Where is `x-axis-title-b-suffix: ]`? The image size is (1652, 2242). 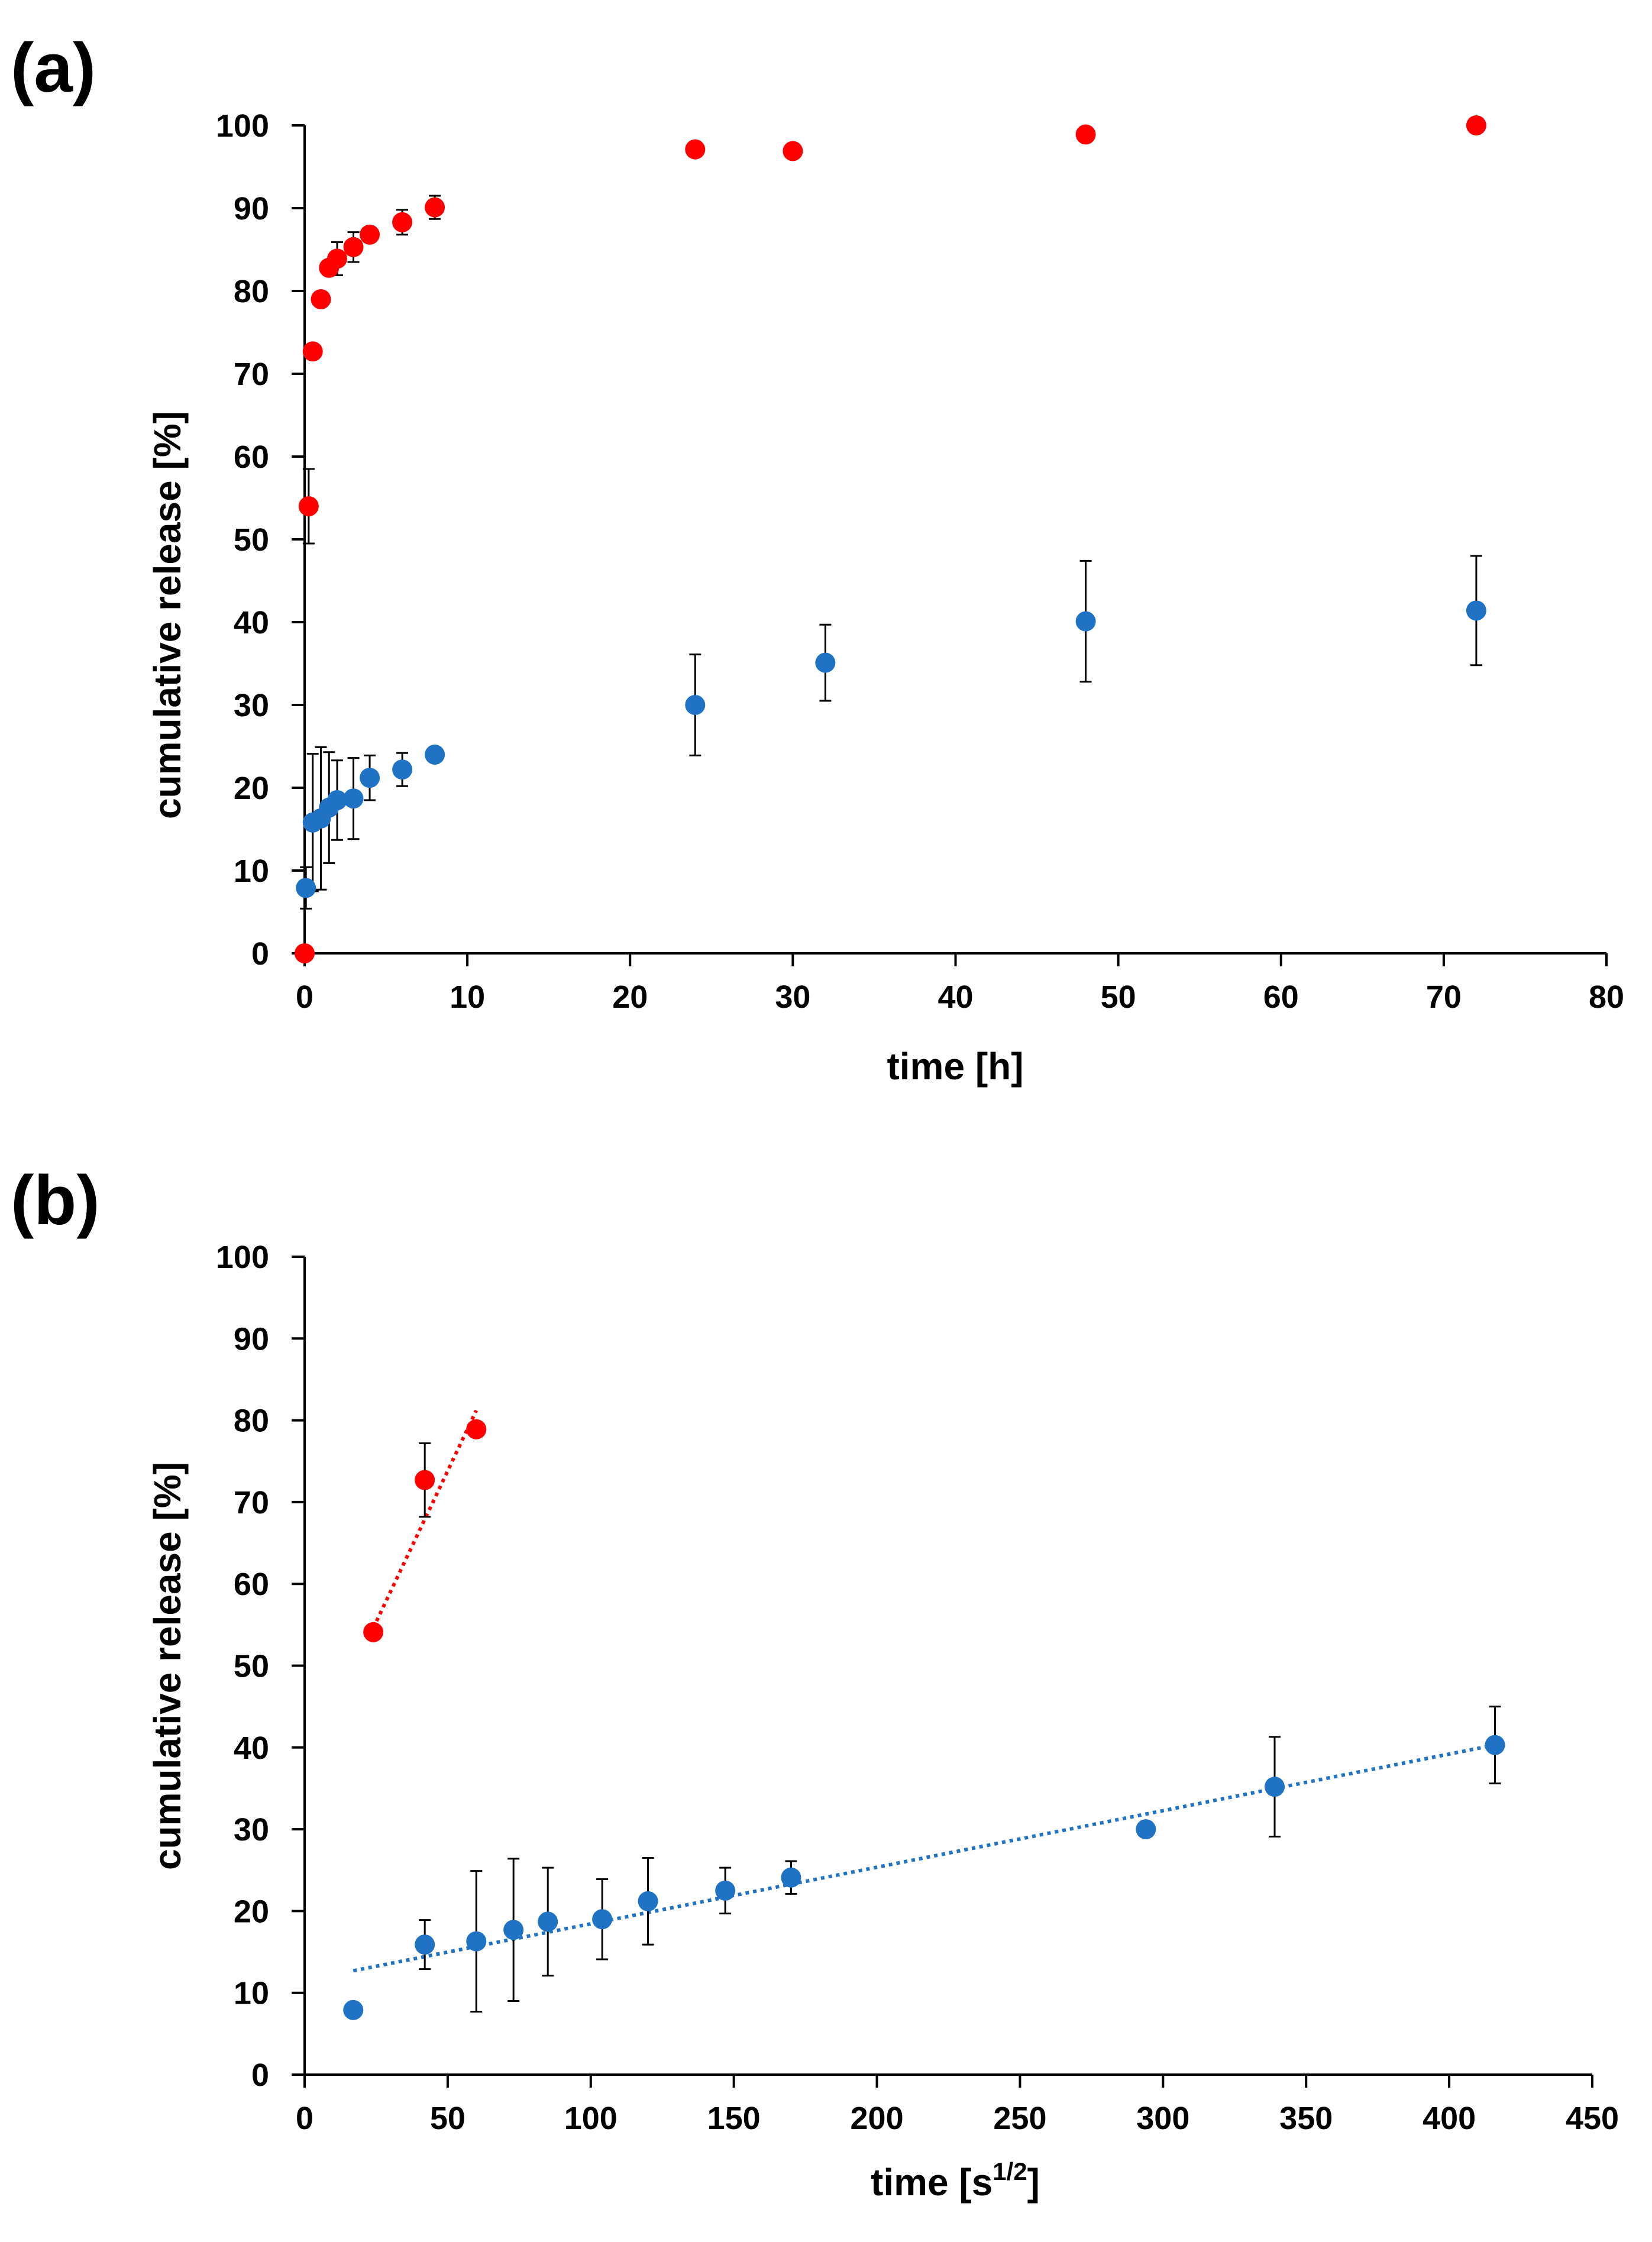 x-axis-title-b-suffix: ] is located at coordinates (1033, 2182).